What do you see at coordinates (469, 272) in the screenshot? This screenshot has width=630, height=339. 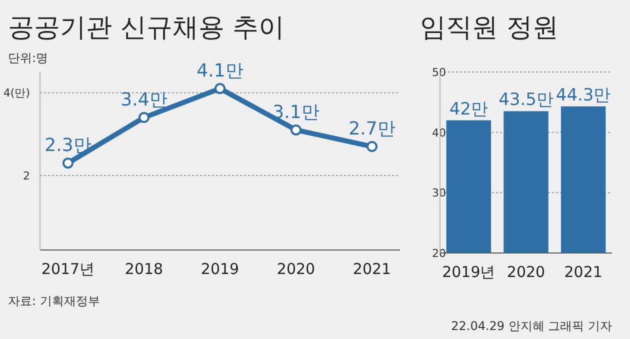 I see `x-tick-label: 2019년` at bounding box center [469, 272].